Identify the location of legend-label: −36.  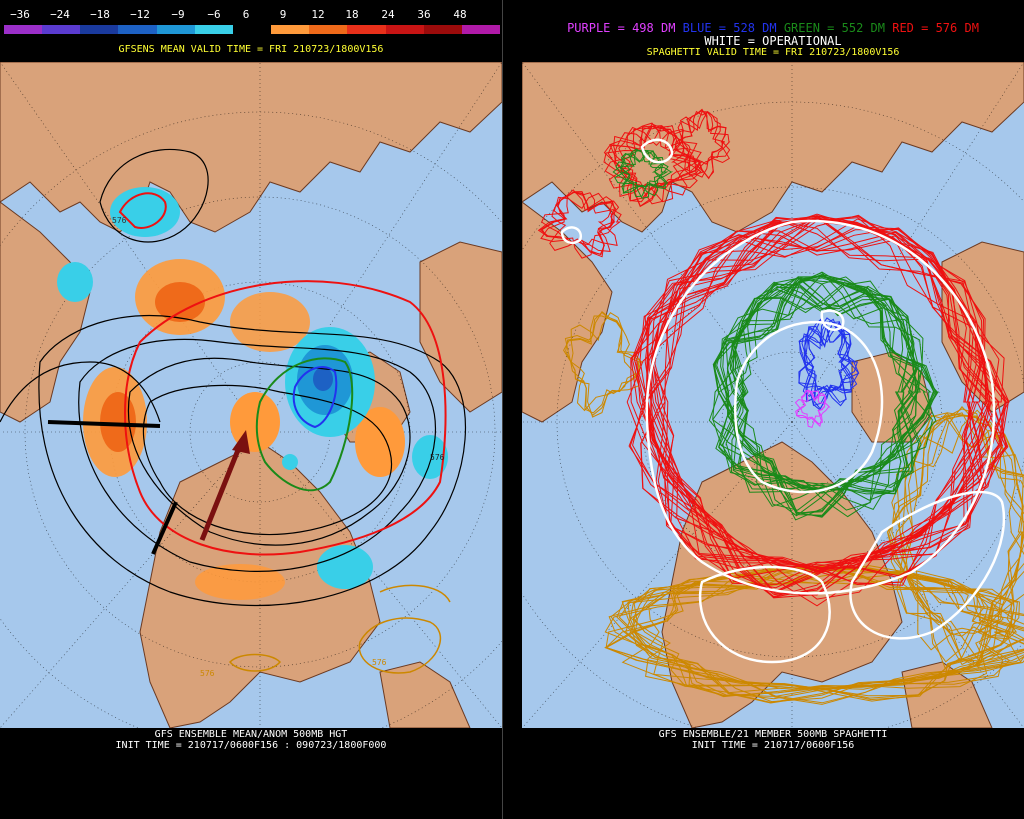
(20, 14).